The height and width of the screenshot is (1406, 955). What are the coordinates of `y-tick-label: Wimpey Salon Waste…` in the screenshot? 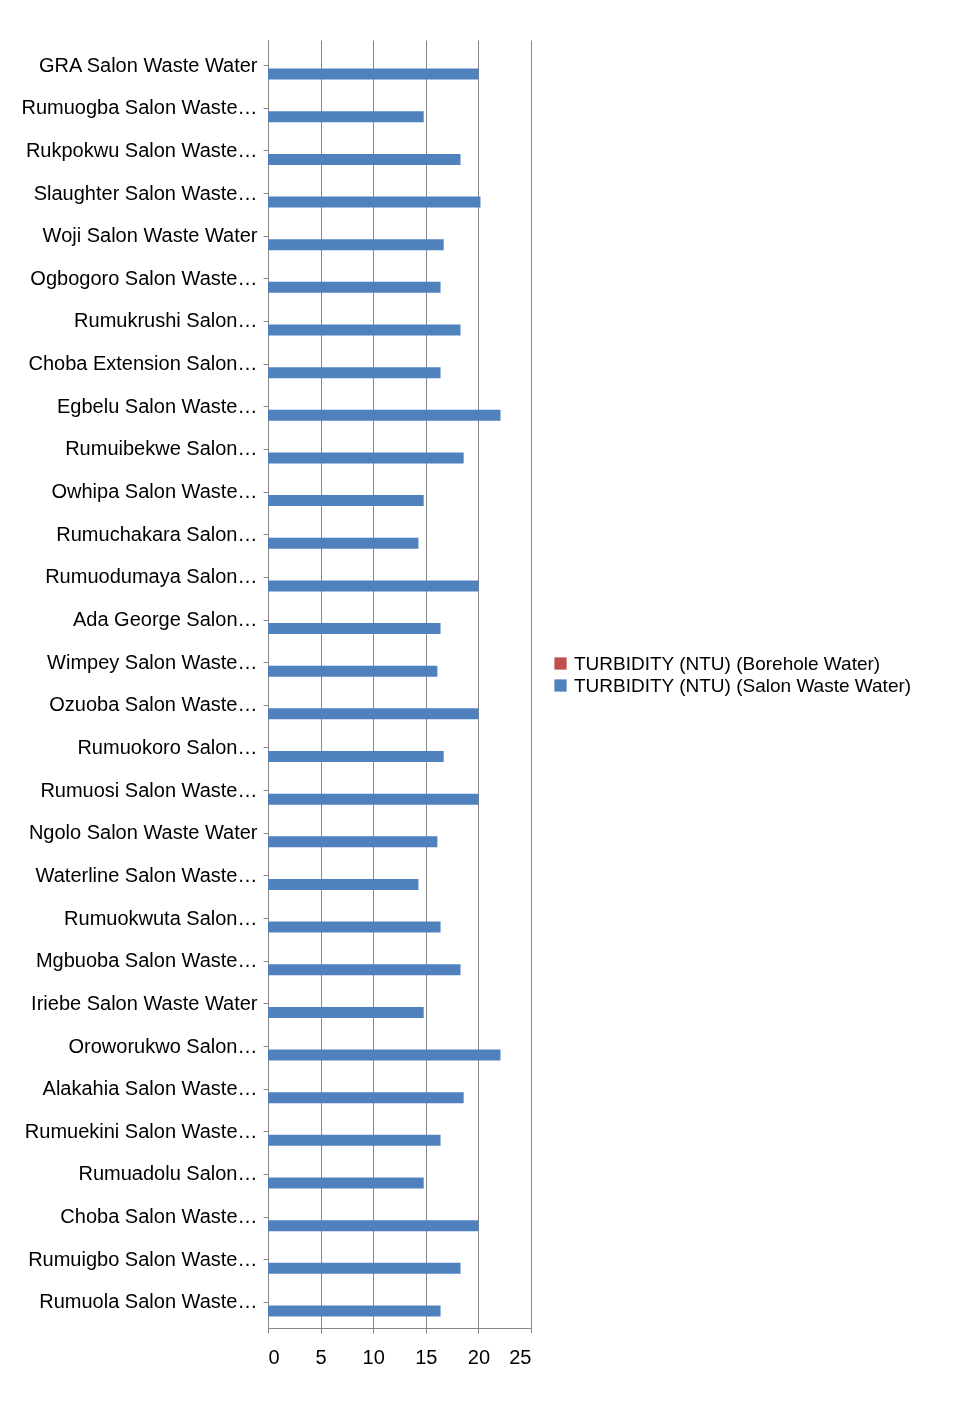 It's located at (152, 661).